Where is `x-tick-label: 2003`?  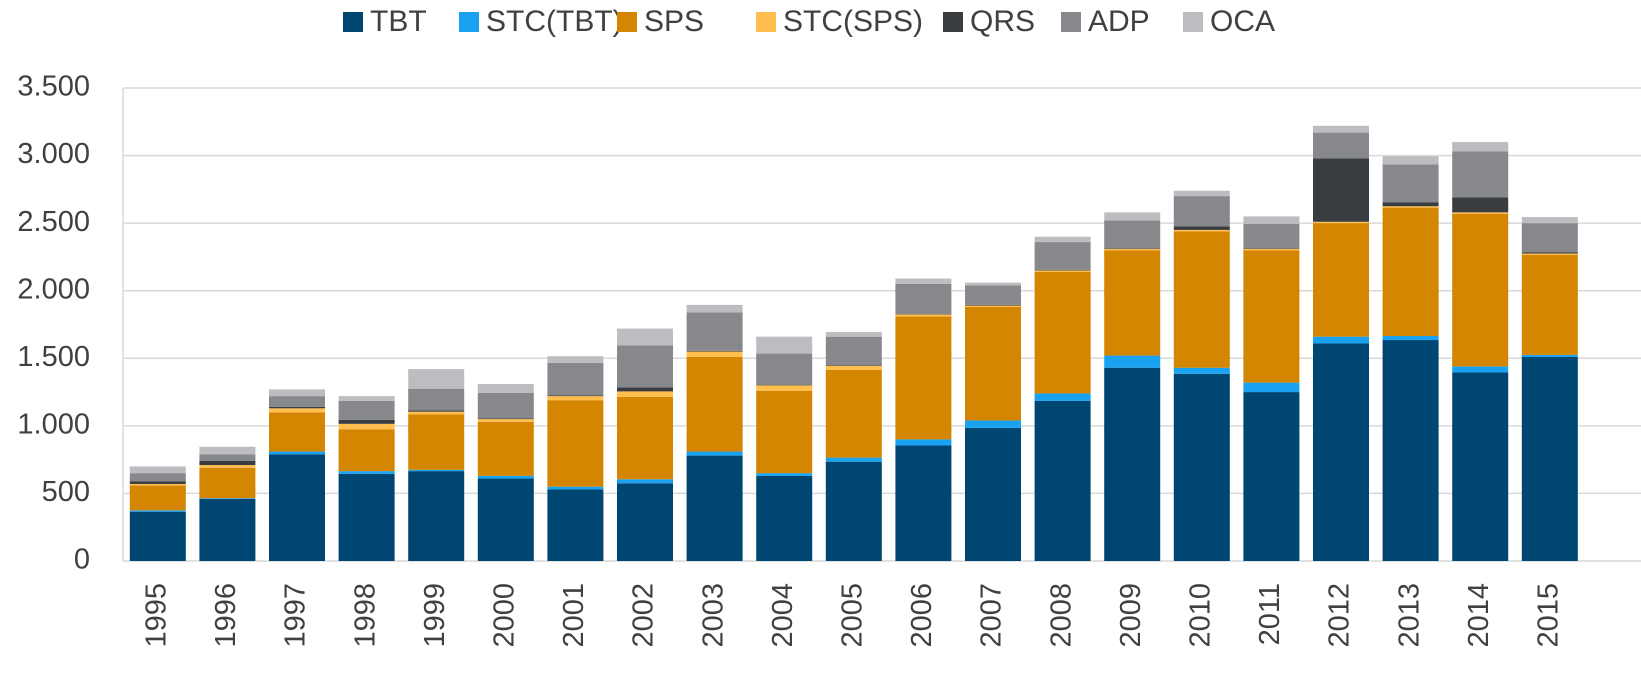 x-tick-label: 2003 is located at coordinates (713, 615).